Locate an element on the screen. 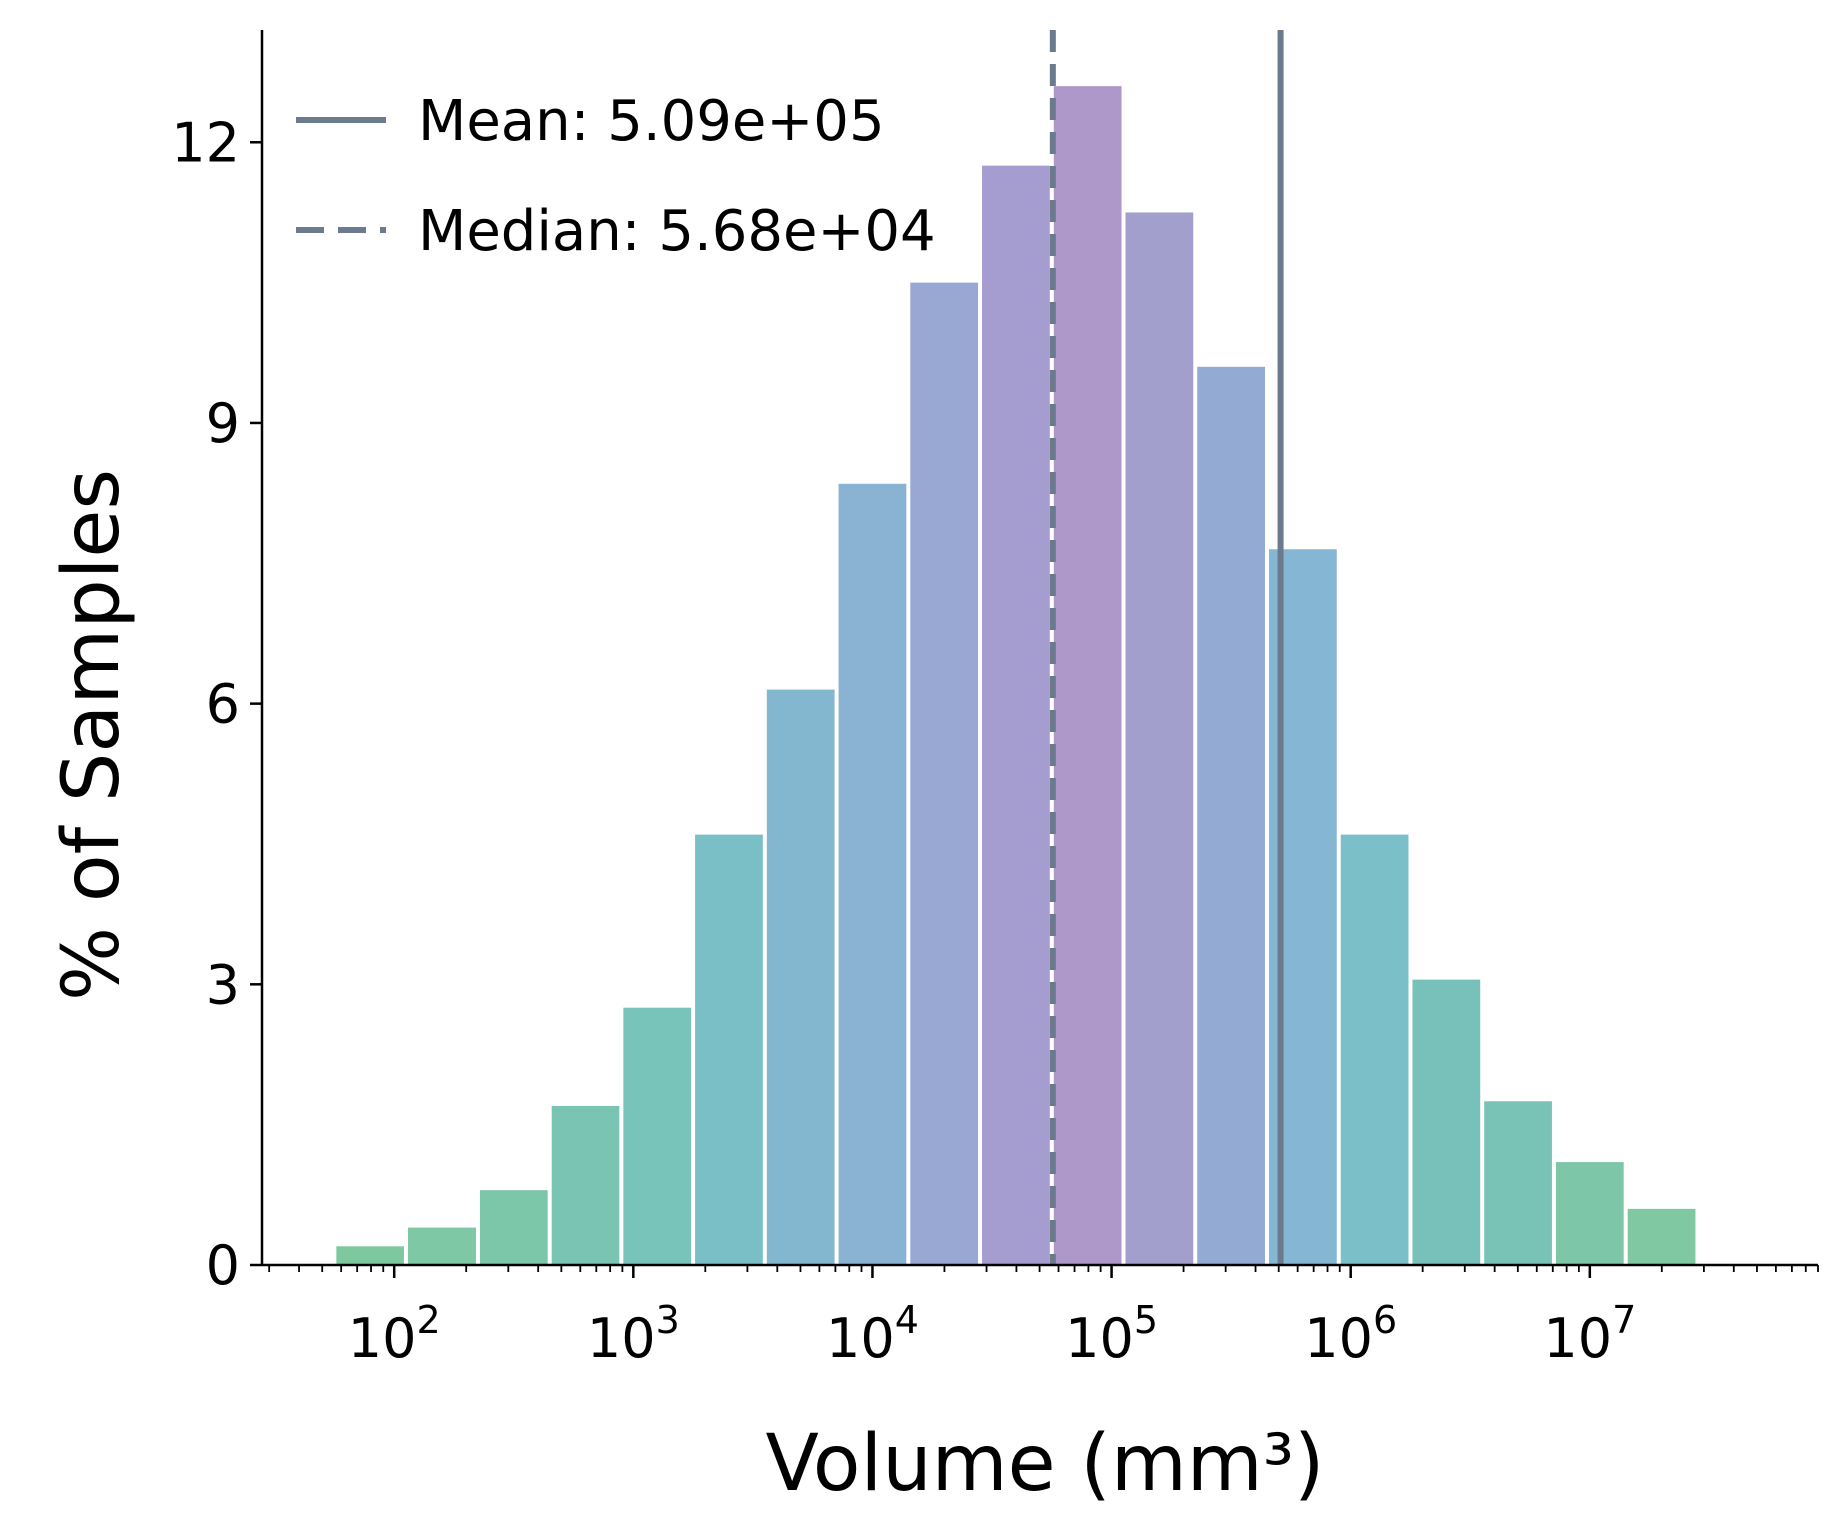  x-tick-label: 10⁴ is located at coordinates (872, 1334).